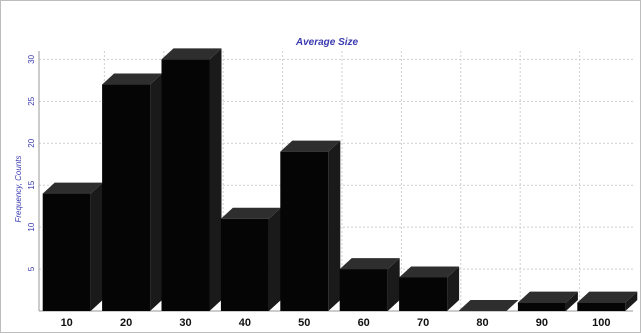 Image resolution: width=641 pixels, height=334 pixels. Describe the element at coordinates (31, 142) in the screenshot. I see `y-tick-label: 20` at that location.